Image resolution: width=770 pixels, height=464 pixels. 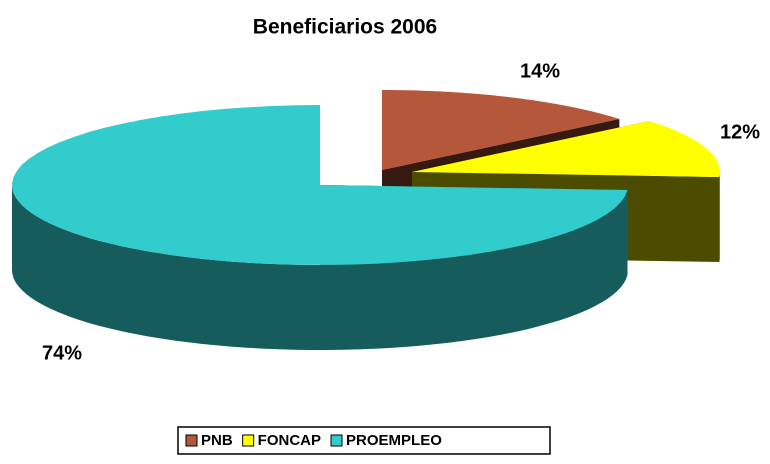 I want to click on data-label: 14%, so click(x=540, y=71).